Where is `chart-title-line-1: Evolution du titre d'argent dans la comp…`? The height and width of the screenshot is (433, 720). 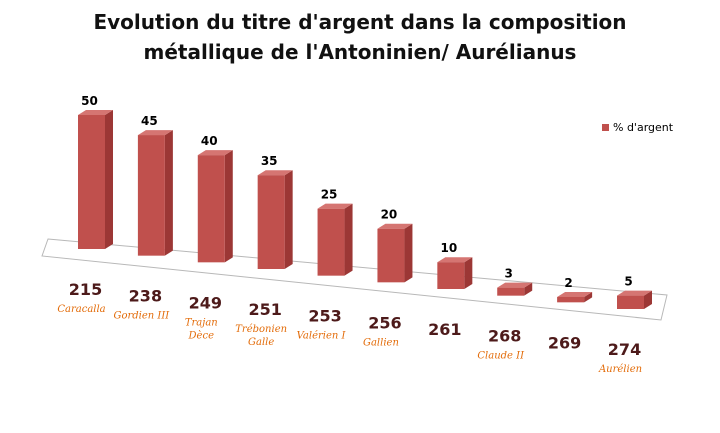
chart-title-line-1: Evolution du titre d'argent dans la comp… is located at coordinates (360, 22).